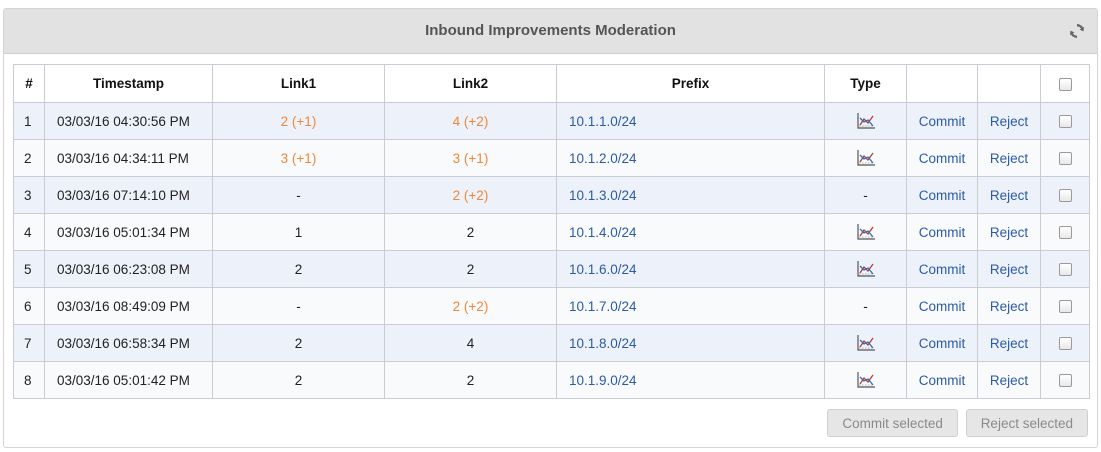 This screenshot has height=452, width=1101. Describe the element at coordinates (603, 343) in the screenshot. I see `prefix-link: 10.1.8.0/24` at that location.